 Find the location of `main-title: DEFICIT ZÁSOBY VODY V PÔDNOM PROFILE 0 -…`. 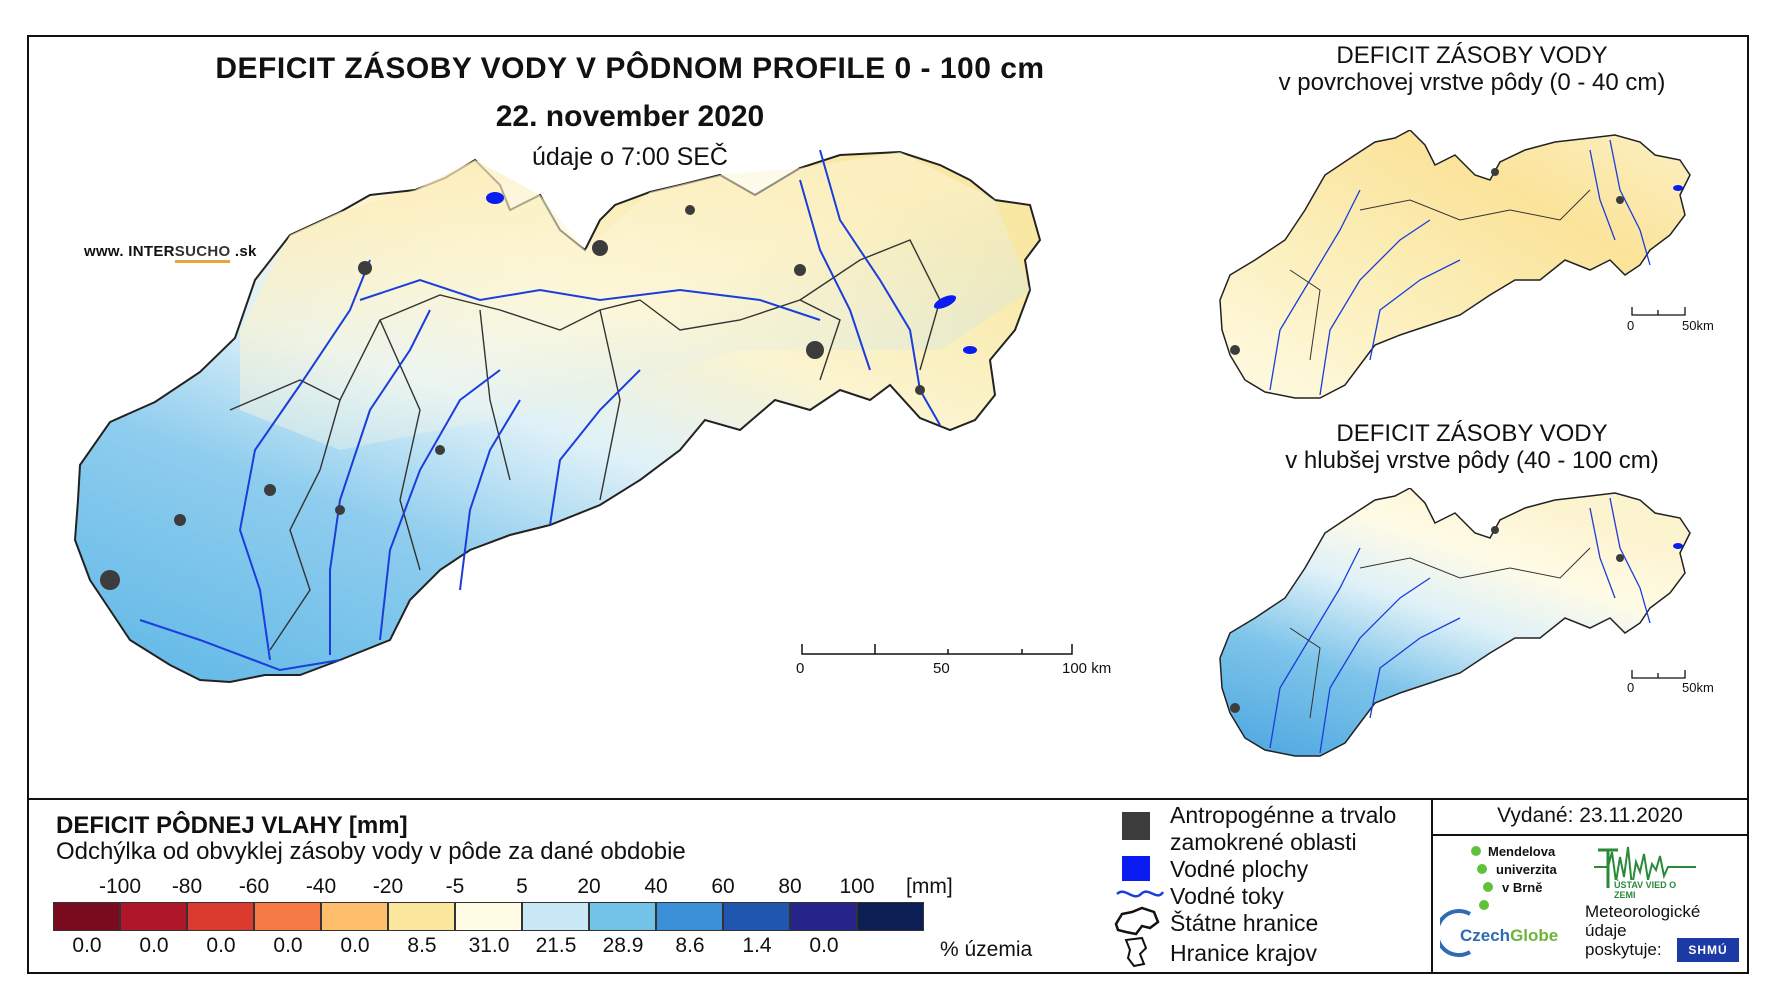

main-title: DEFICIT ZÁSOBY VODY V PÔDNOM PROFILE 0 -… is located at coordinates (630, 68).